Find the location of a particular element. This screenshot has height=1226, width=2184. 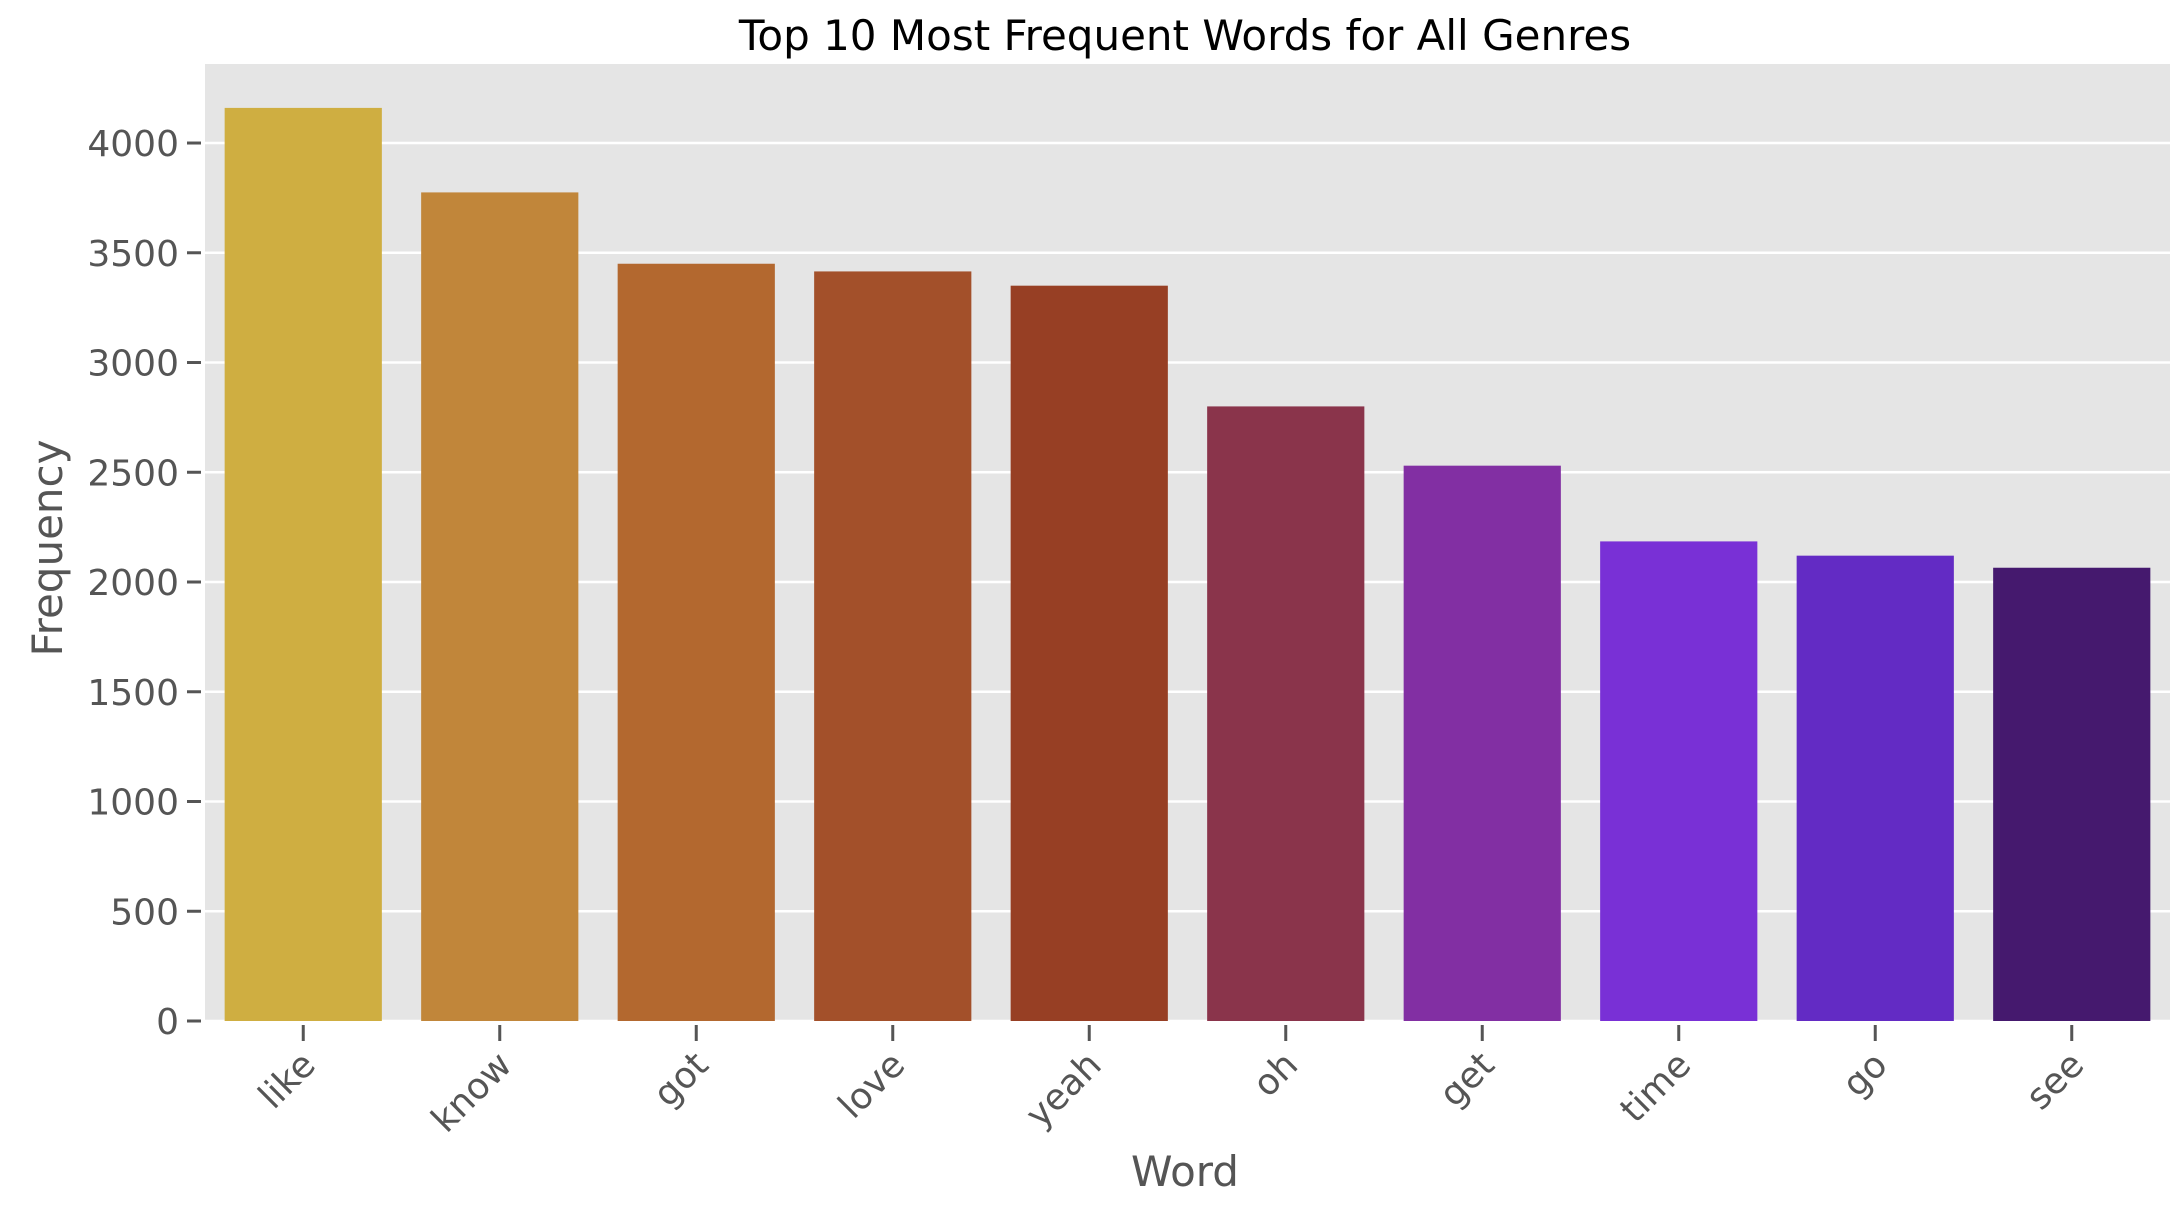

y-tick-label: 2000 is located at coordinates (133, 583).